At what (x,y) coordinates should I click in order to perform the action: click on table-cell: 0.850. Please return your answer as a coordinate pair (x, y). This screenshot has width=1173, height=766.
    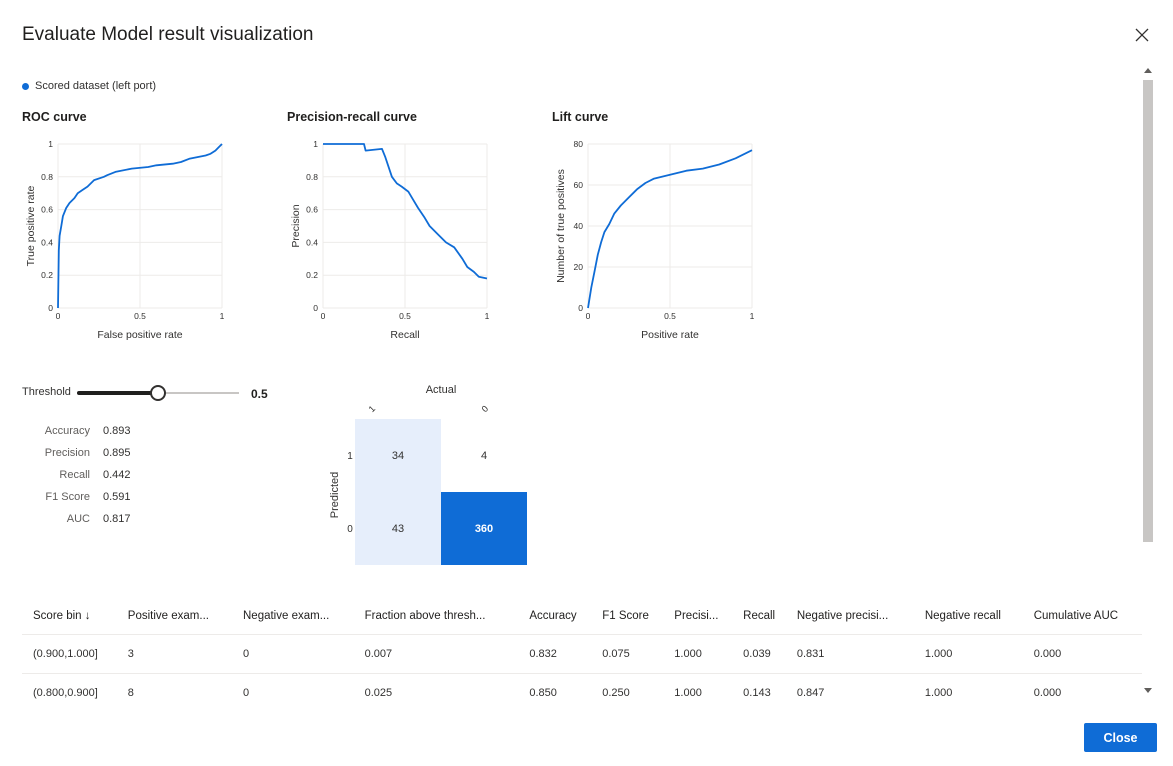
    Looking at the image, I should click on (555, 690).